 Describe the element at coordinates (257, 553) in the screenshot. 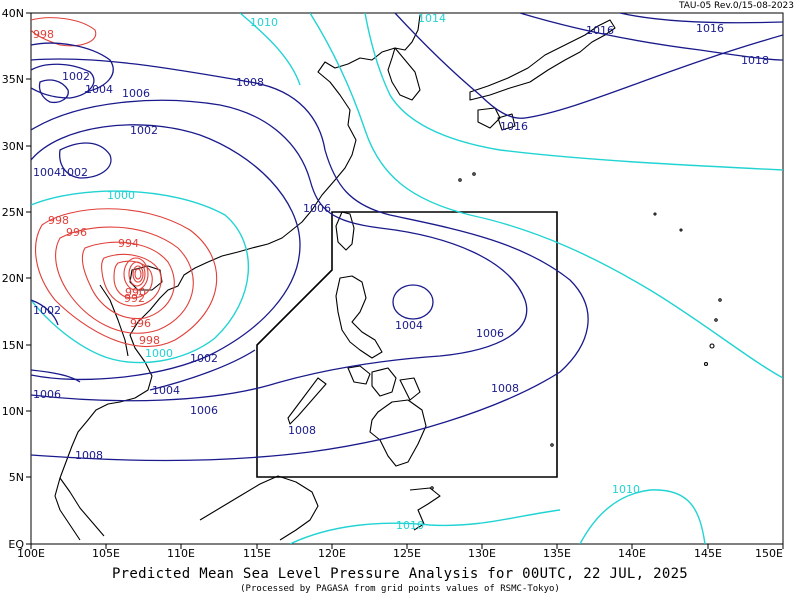

I see `x-tick-label: 115E` at that location.